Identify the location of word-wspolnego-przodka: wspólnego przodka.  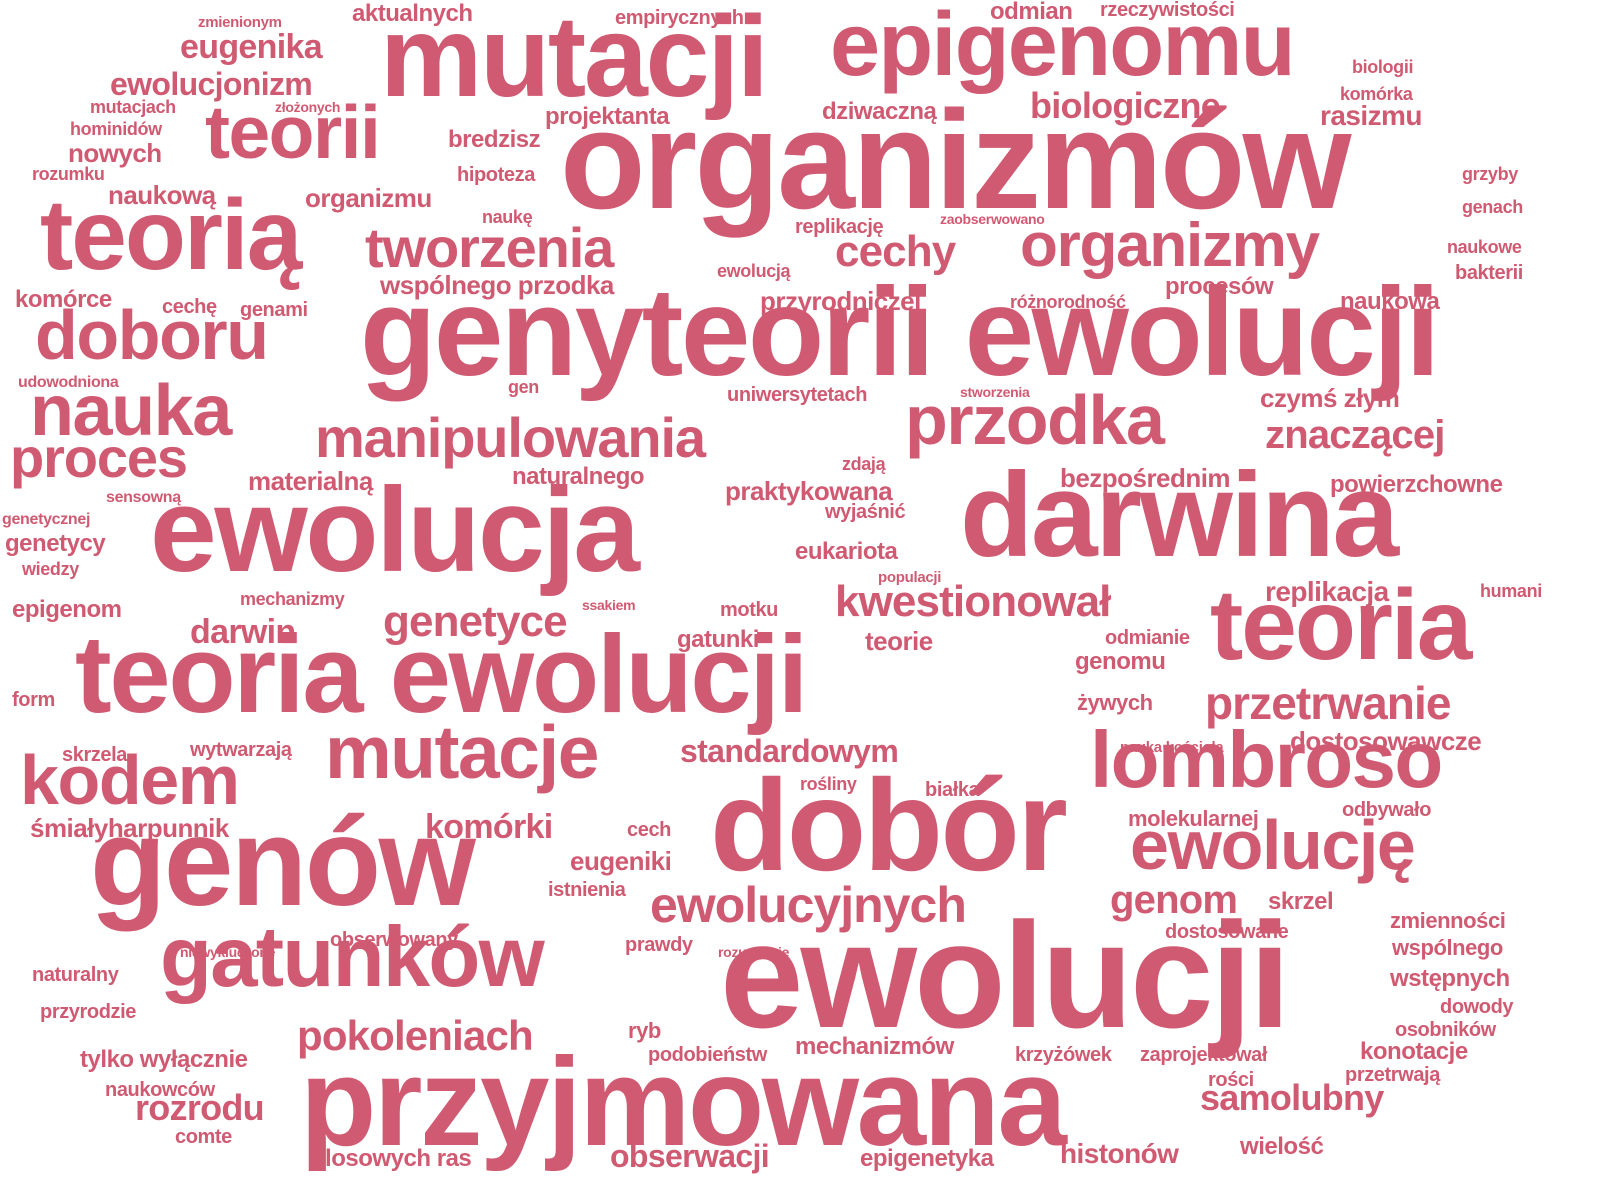
(497, 285).